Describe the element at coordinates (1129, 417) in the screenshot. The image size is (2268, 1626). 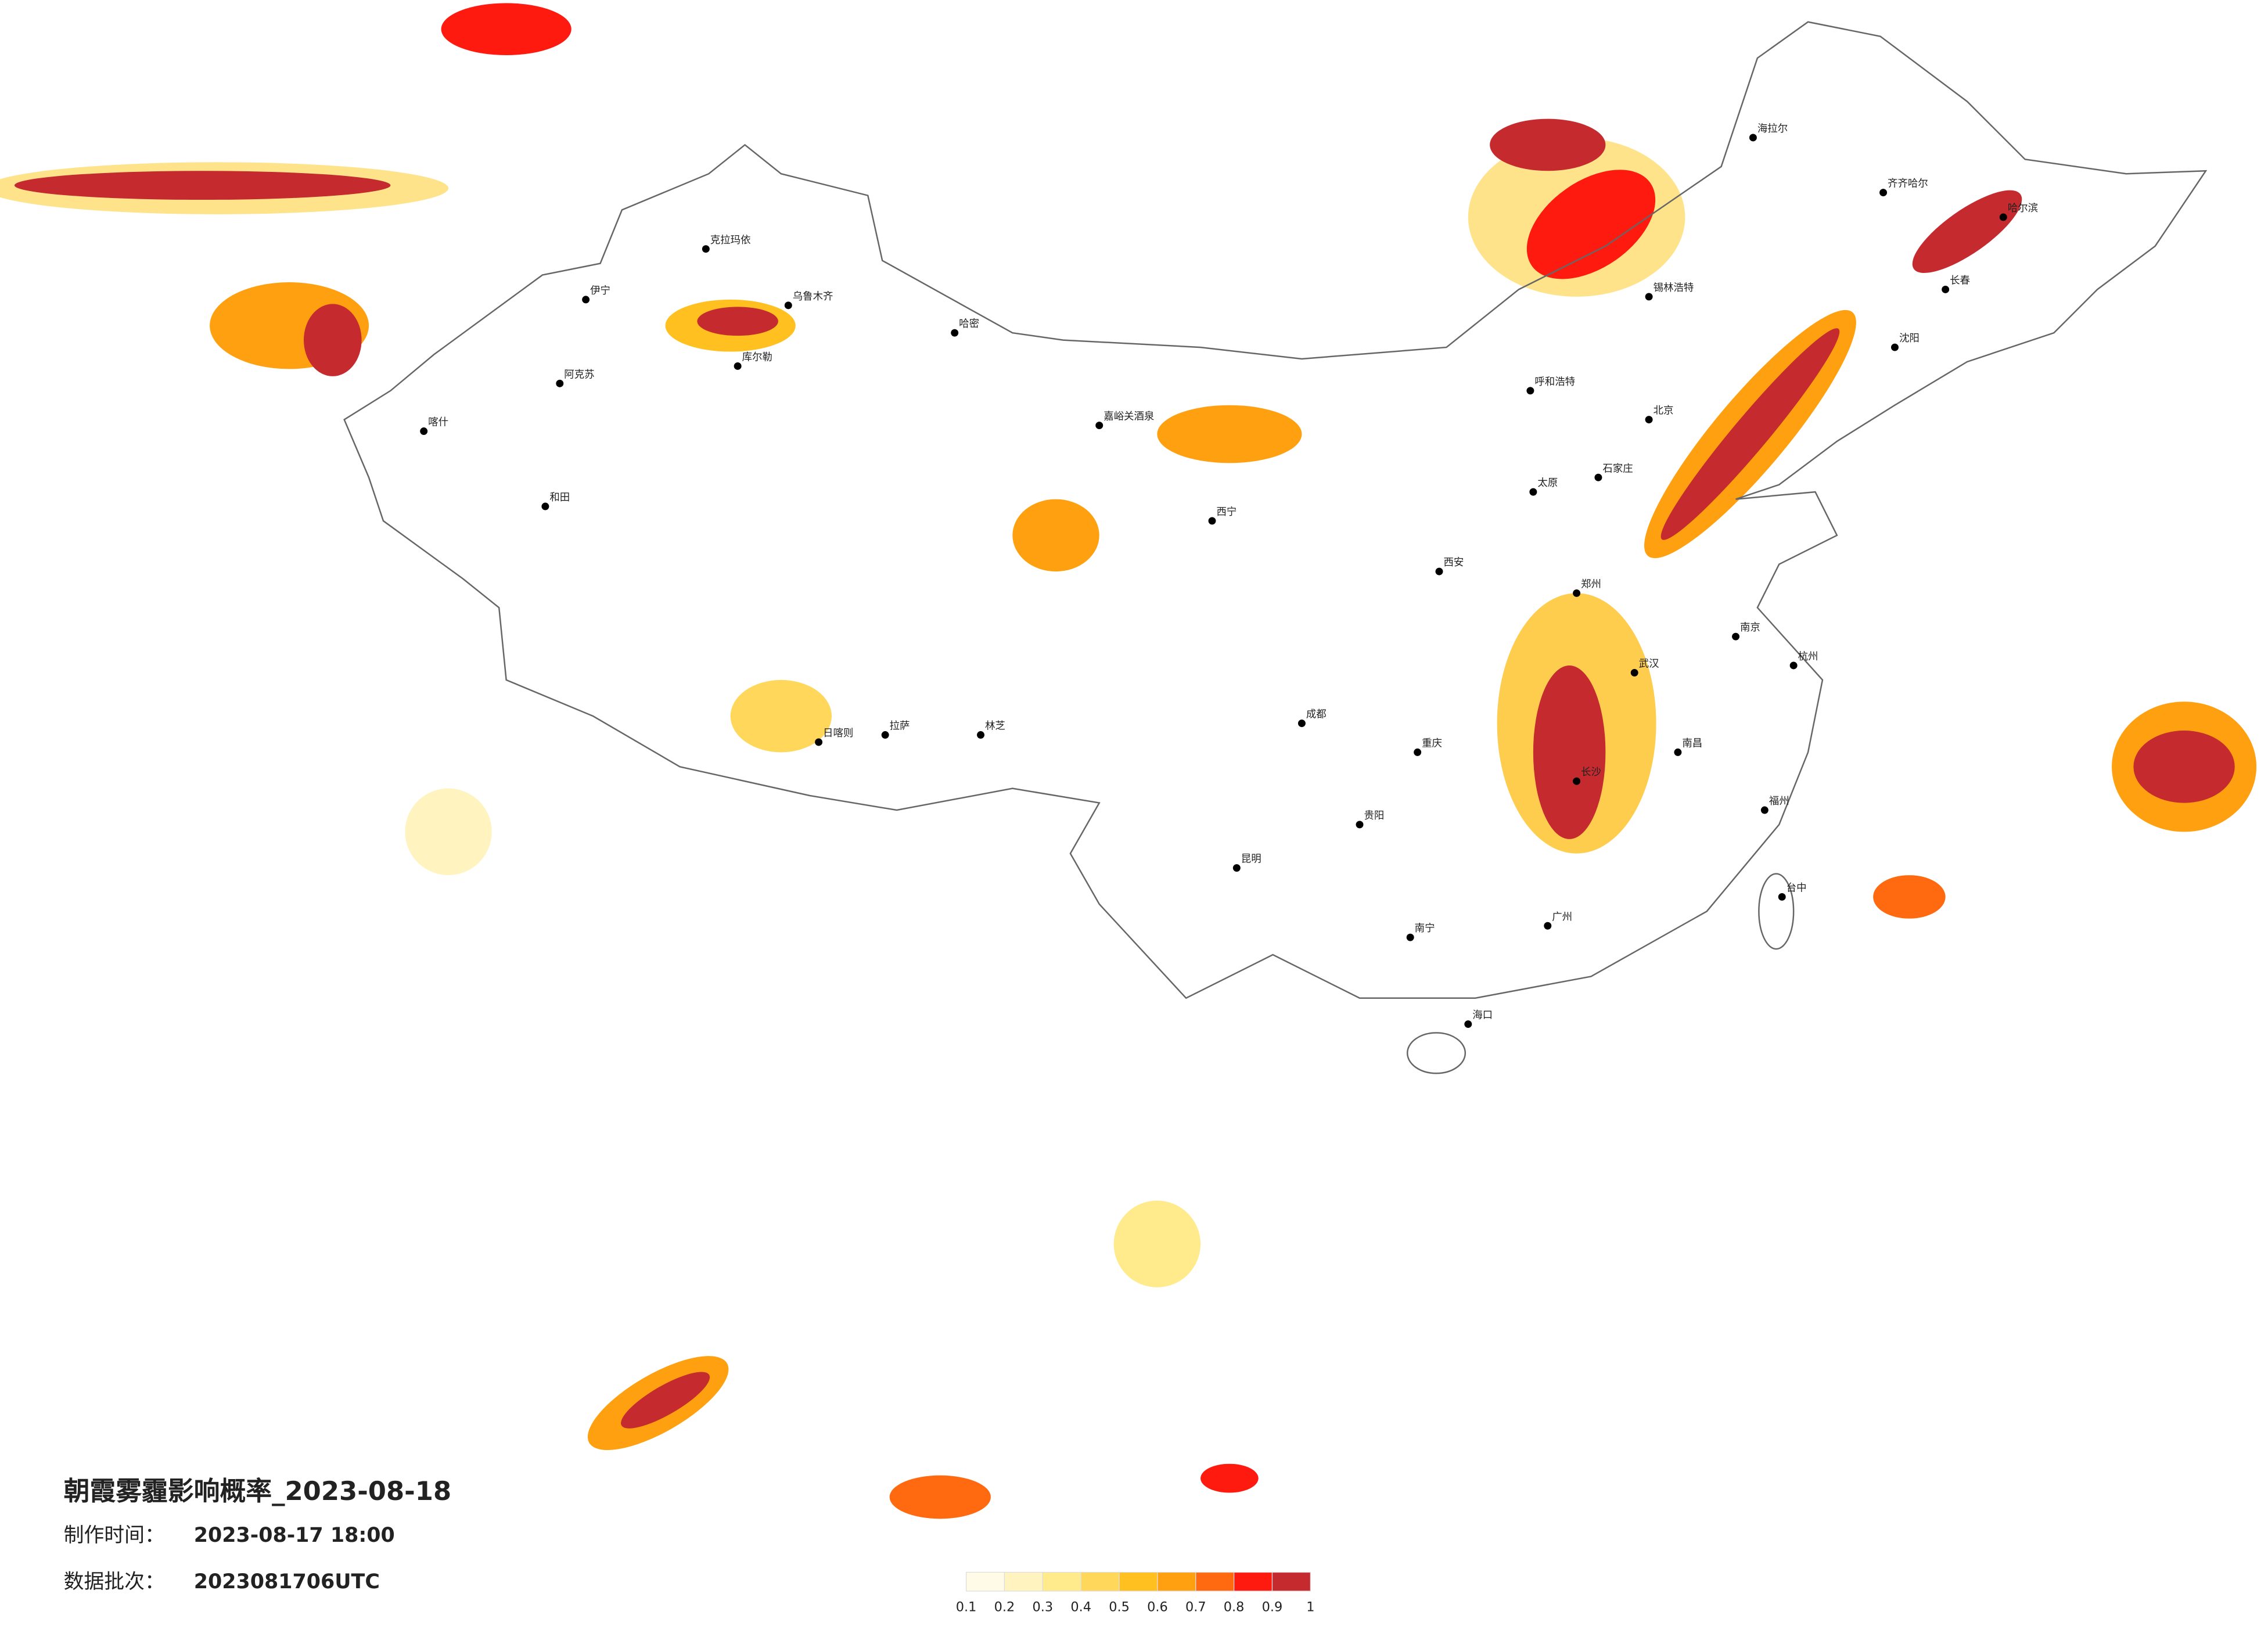
I see `city-label: 嘉峪关酒泉` at that location.